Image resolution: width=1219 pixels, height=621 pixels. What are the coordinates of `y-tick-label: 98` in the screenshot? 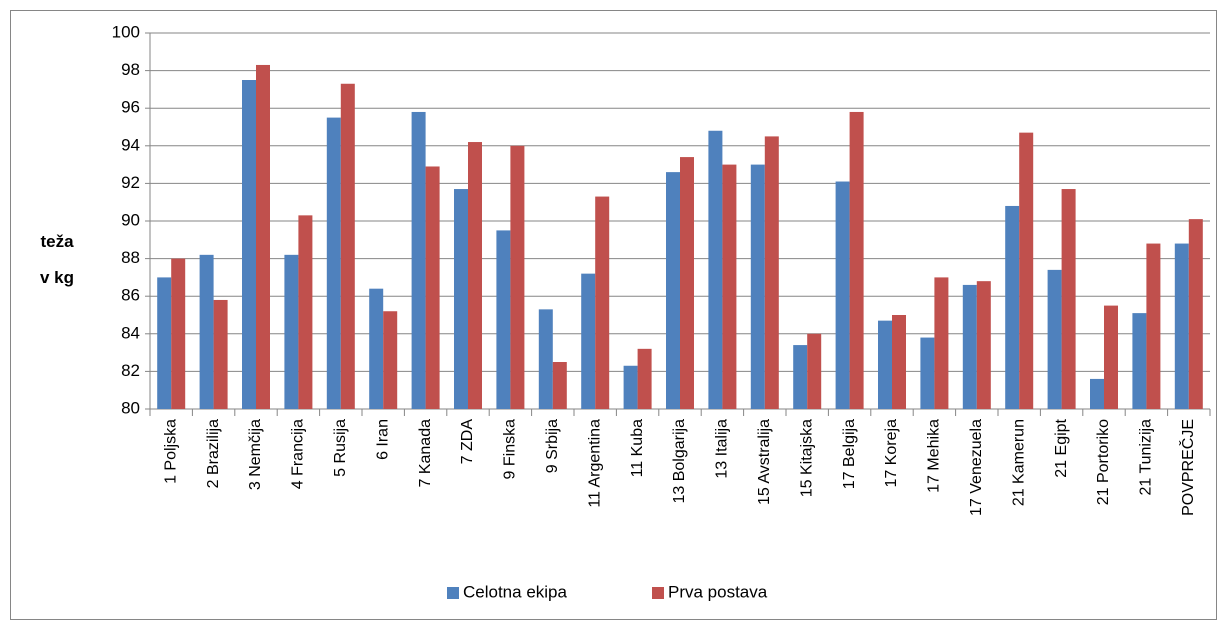 It's located at (130, 69).